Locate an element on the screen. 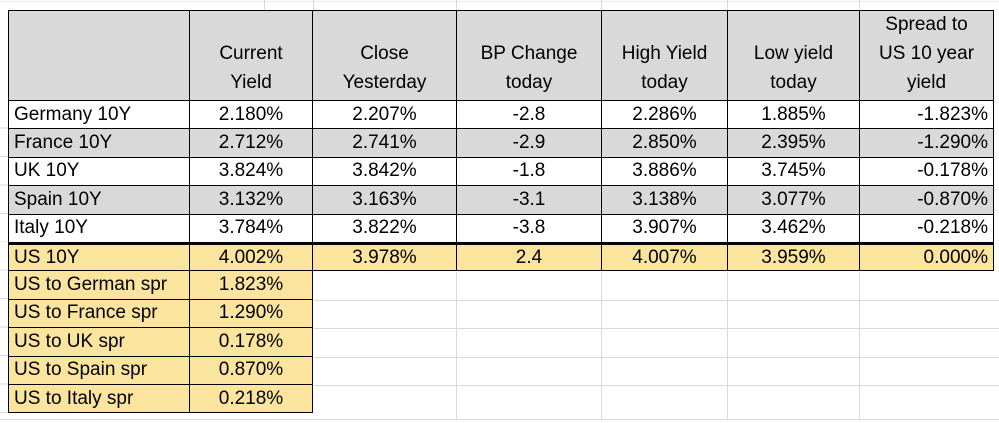 The height and width of the screenshot is (423, 999). cell: -3.8 is located at coordinates (529, 228).